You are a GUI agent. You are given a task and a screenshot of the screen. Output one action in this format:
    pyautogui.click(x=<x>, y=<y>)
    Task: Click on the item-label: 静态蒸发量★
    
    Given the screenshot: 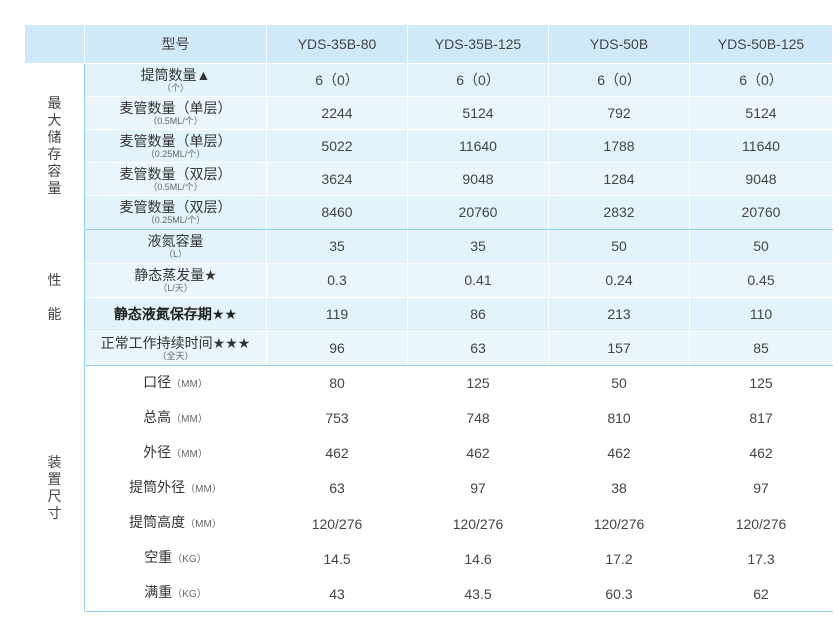 What is the action you would take?
    pyautogui.click(x=175, y=275)
    